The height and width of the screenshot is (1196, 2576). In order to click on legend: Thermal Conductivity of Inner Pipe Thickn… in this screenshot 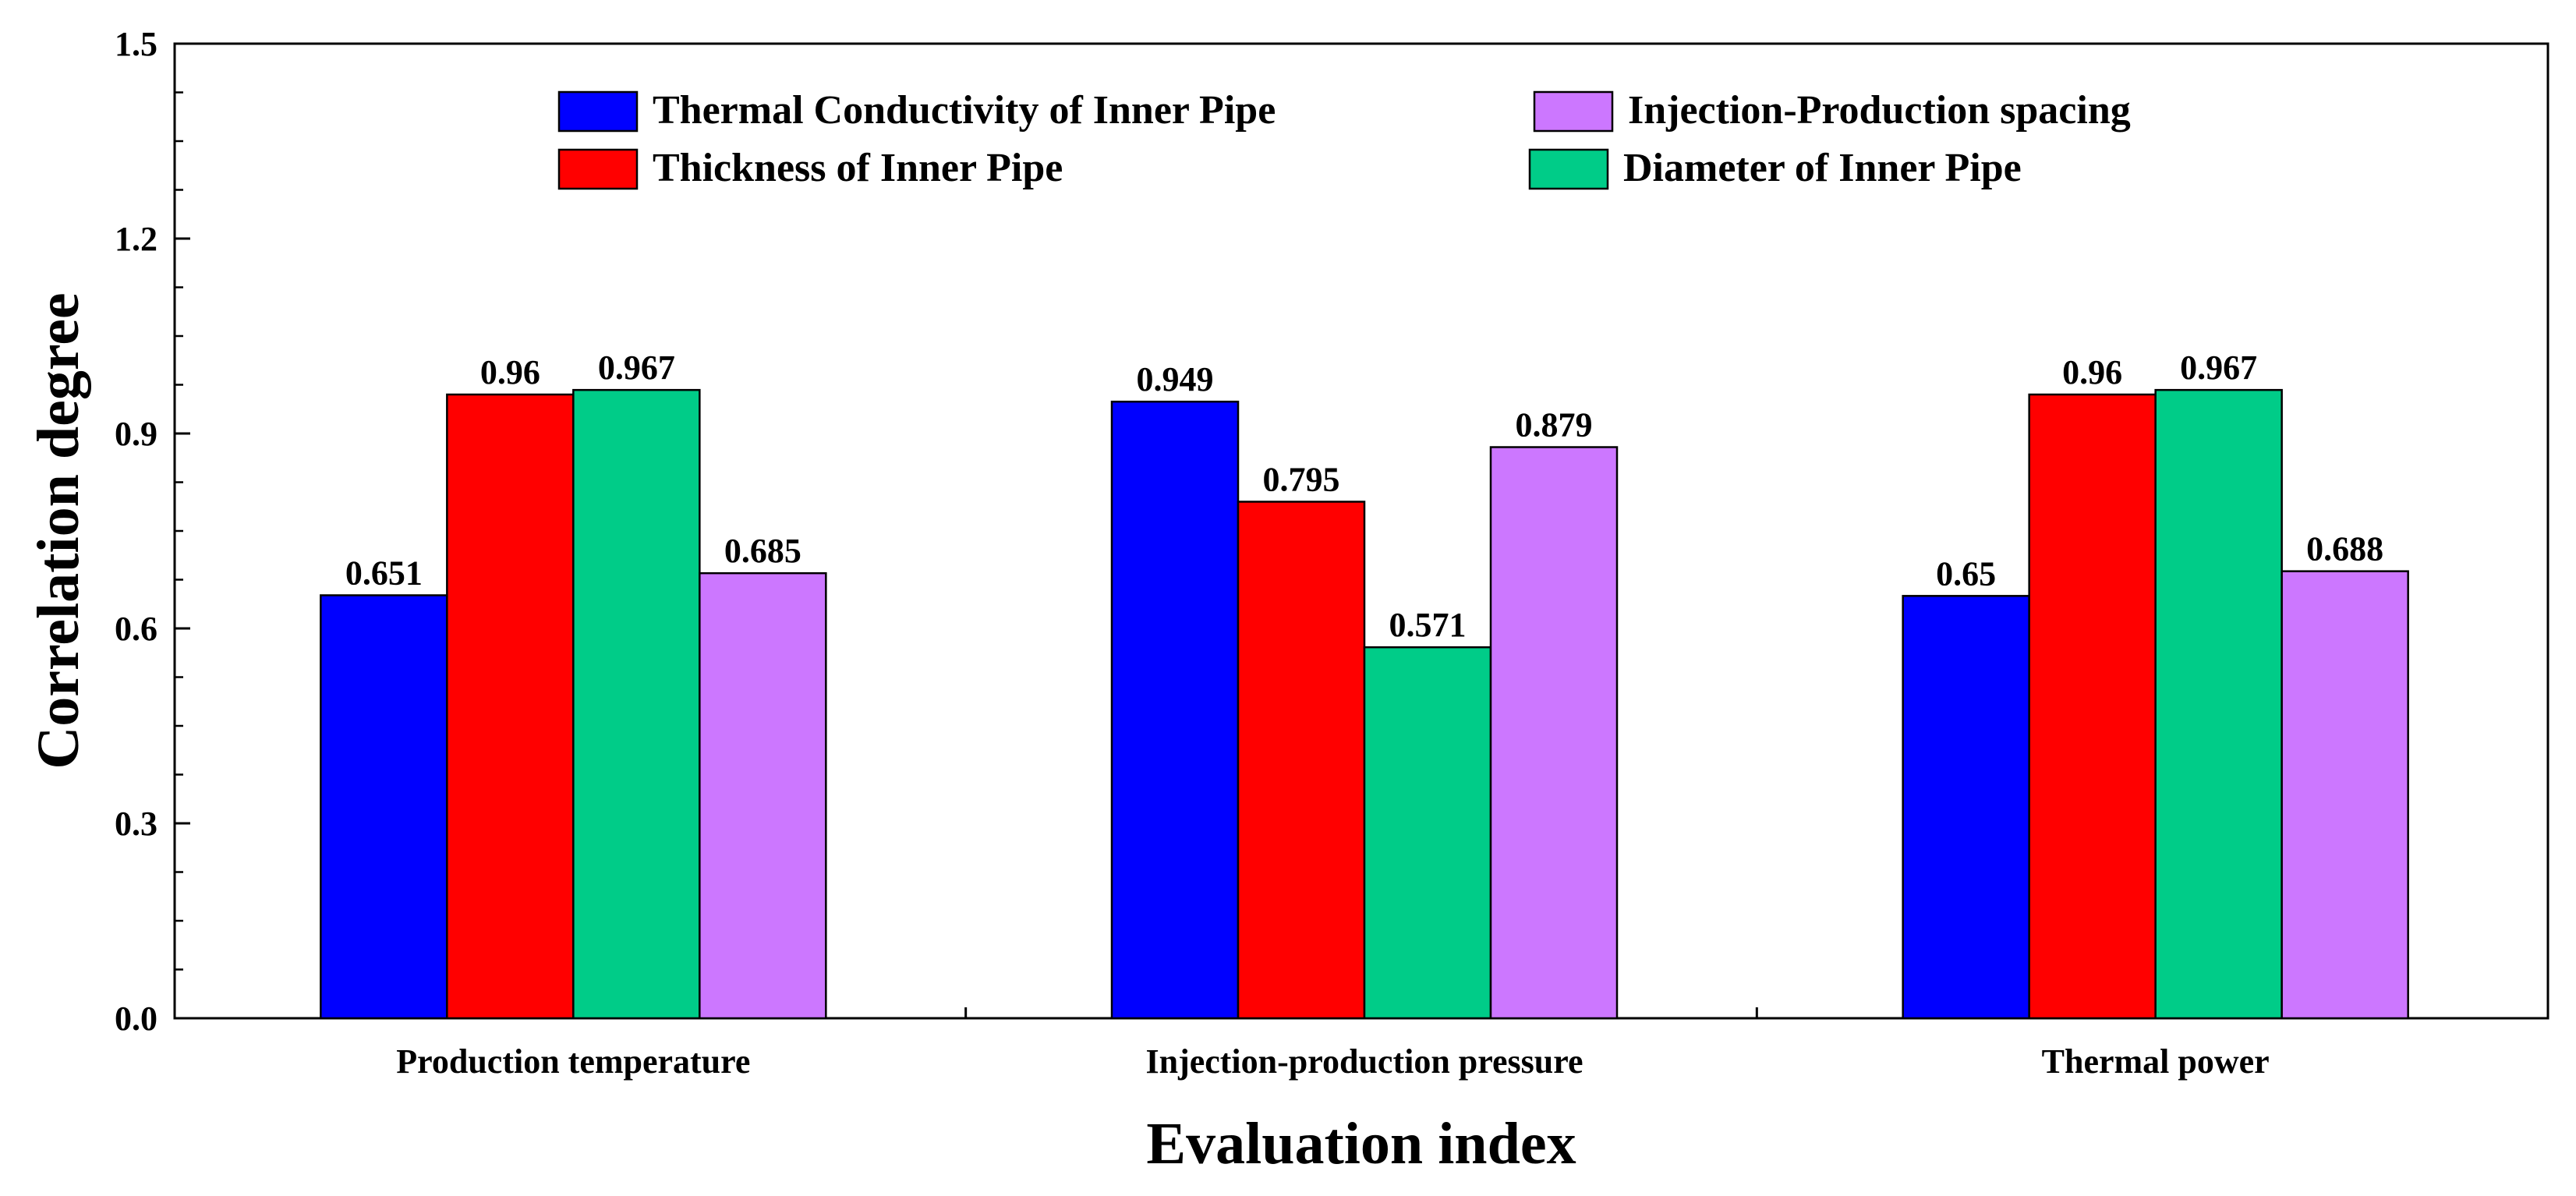, I will do `click(1344, 139)`.